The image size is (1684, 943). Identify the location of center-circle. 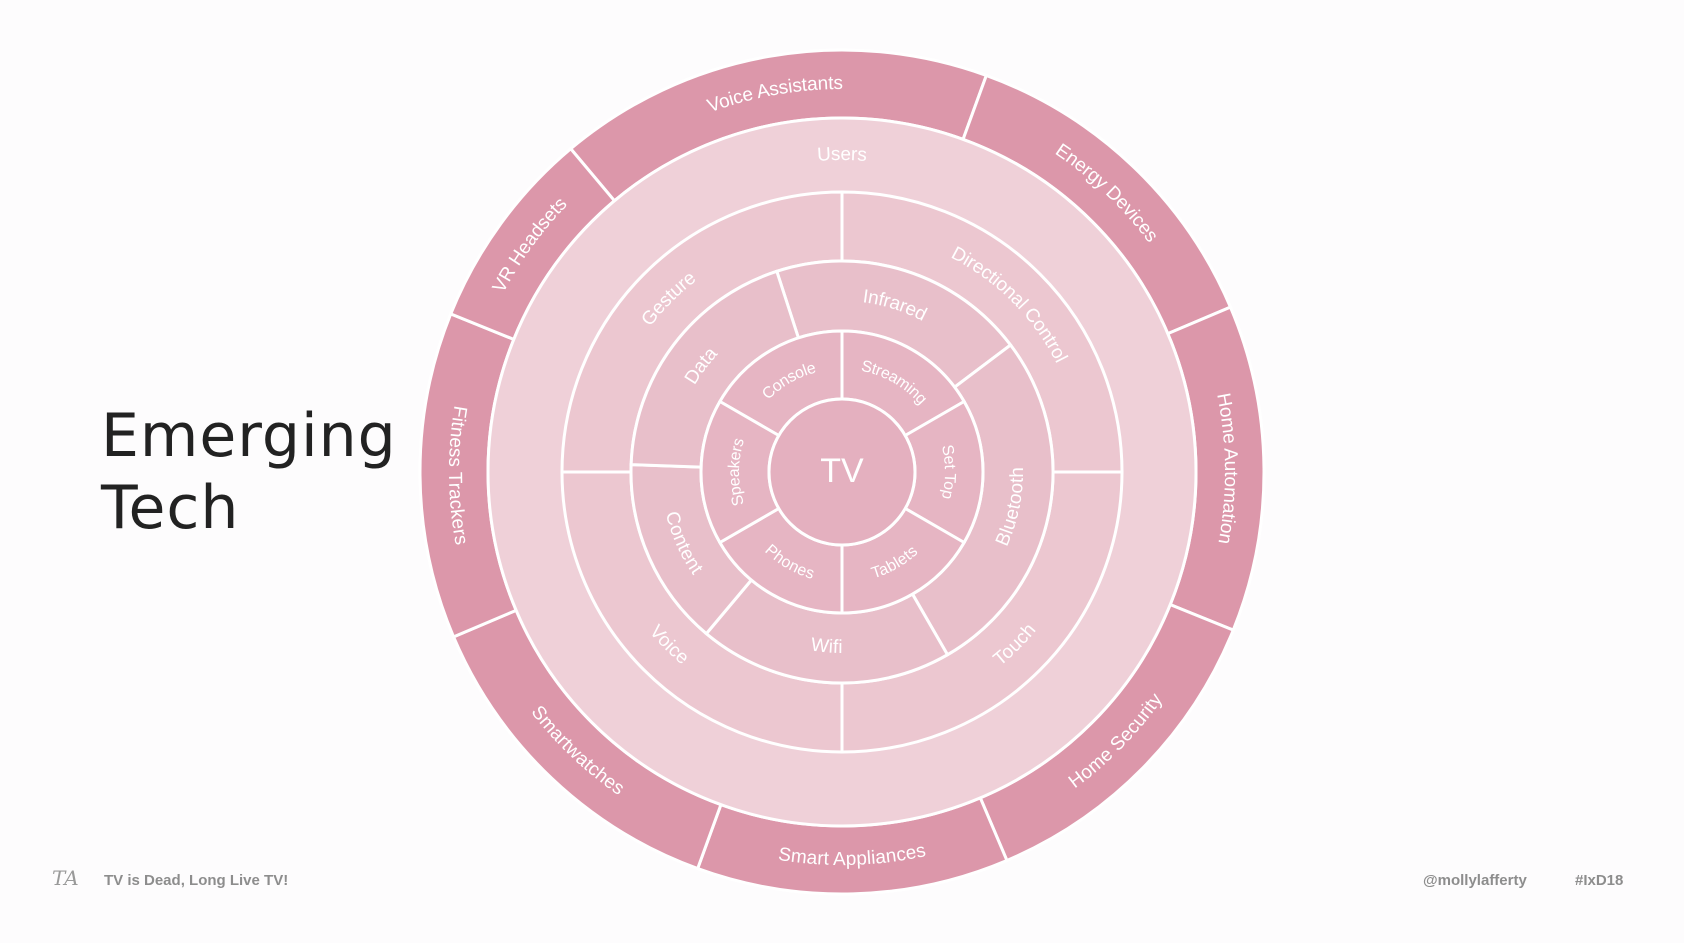
(842, 472).